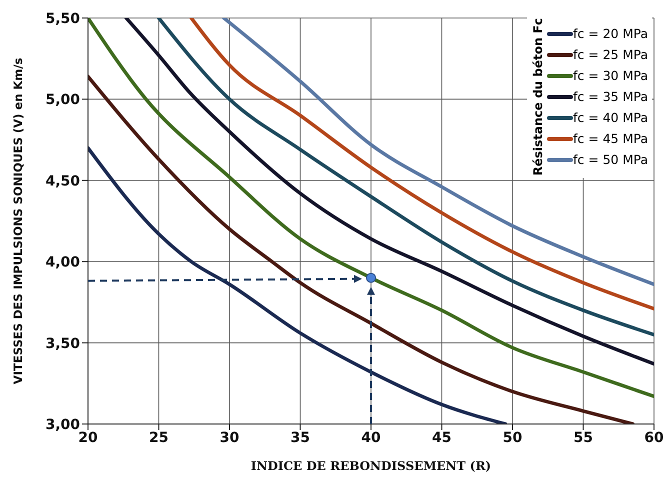  I want to click on x-axis-title: INDICE DE REBONDISSEMENT (R), so click(371, 466).